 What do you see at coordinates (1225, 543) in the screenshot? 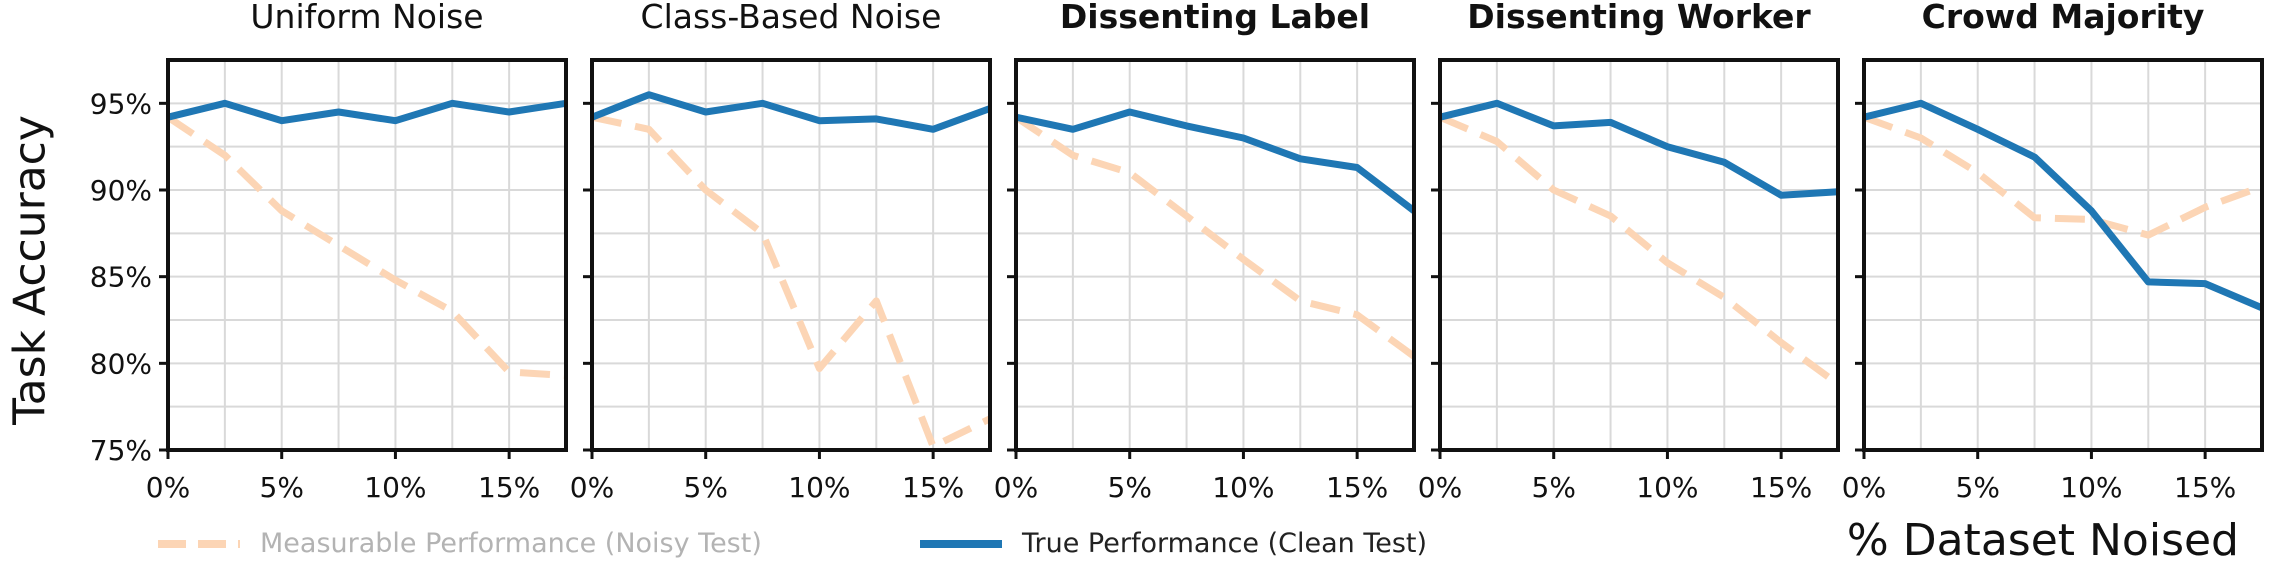
I see `legend-label-clean: True Performance (Clean Test)` at bounding box center [1225, 543].